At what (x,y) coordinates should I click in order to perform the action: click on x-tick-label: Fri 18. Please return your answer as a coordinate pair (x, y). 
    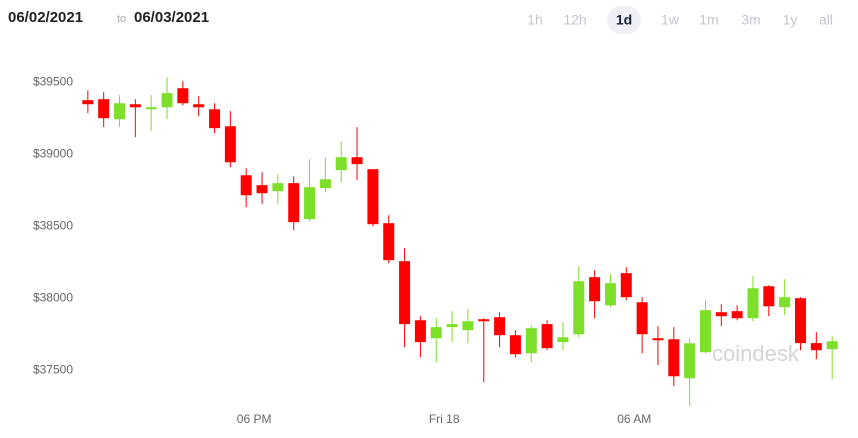
    Looking at the image, I should click on (444, 419).